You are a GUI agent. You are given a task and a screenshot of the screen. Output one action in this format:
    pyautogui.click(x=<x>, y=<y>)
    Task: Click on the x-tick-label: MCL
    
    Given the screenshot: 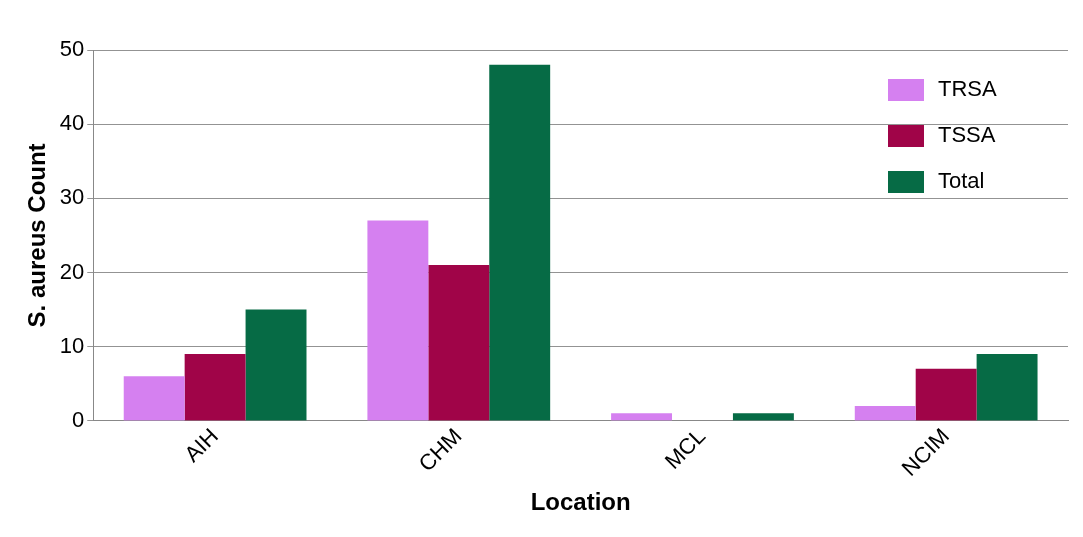 What is the action you would take?
    pyautogui.click(x=685, y=448)
    